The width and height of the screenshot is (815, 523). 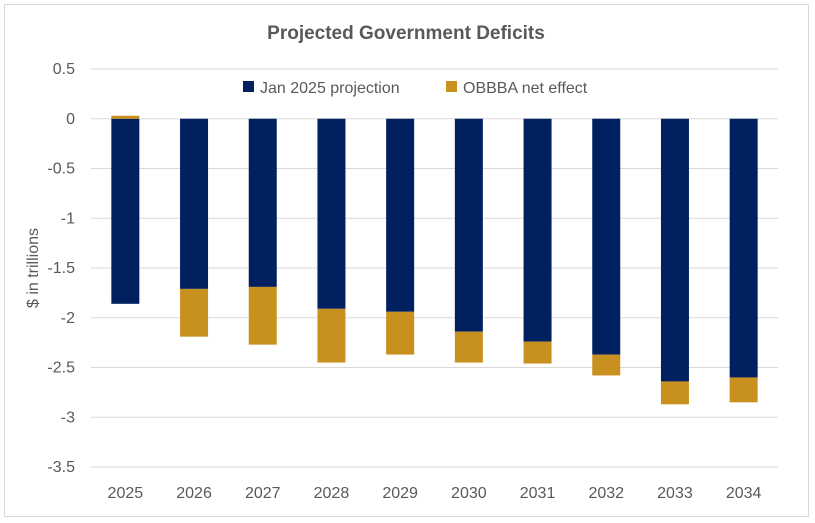 What do you see at coordinates (538, 493) in the screenshot?
I see `x-tick-label: 2031` at bounding box center [538, 493].